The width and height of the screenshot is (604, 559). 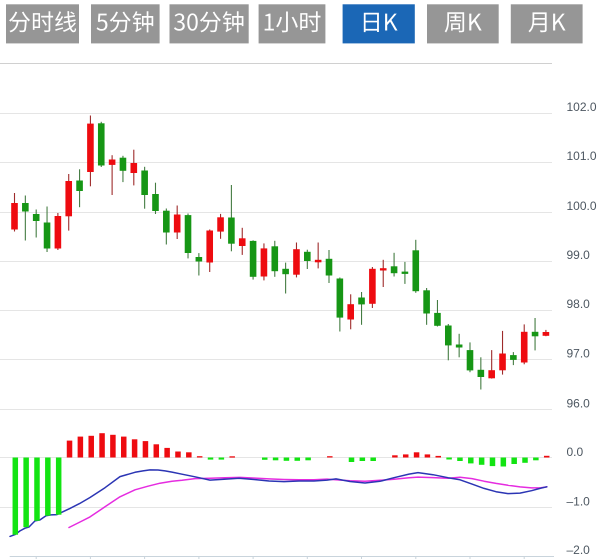 What do you see at coordinates (579, 550) in the screenshot?
I see `svg-text: –2.0` at bounding box center [579, 550].